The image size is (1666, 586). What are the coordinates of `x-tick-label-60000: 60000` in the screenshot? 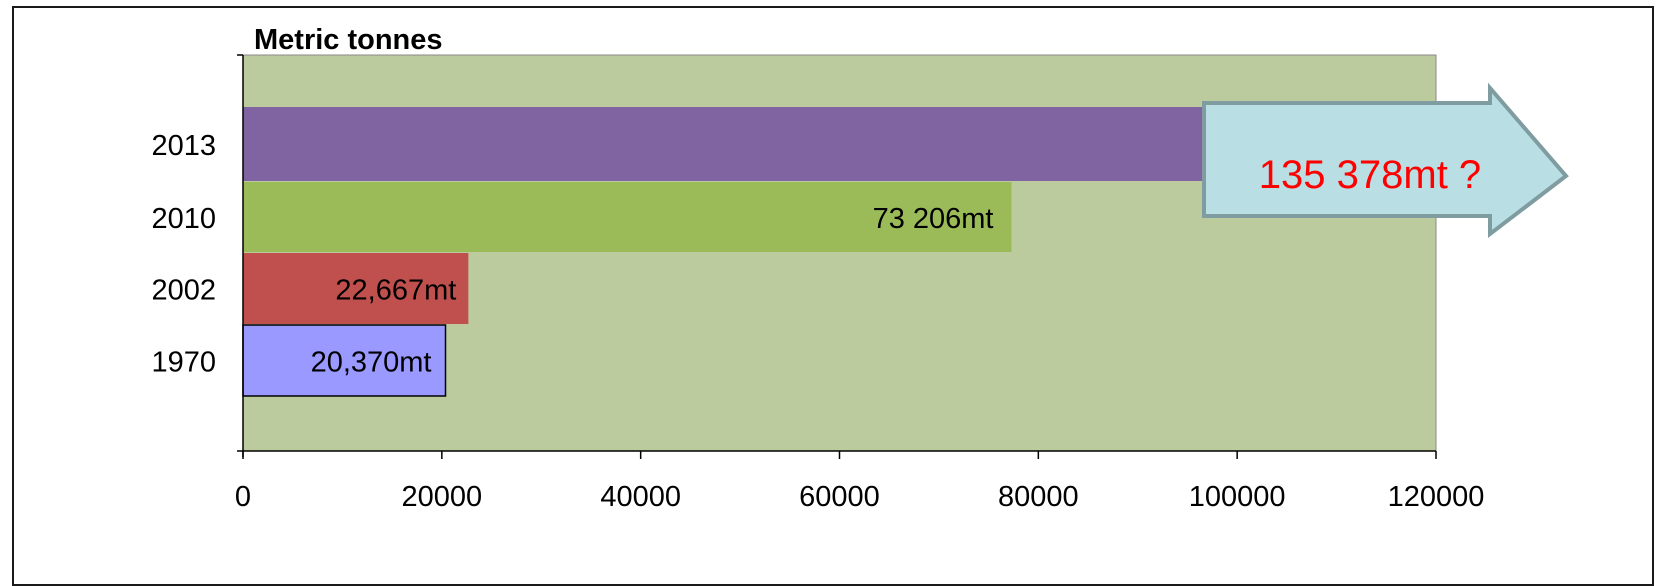 It's located at (839, 497).